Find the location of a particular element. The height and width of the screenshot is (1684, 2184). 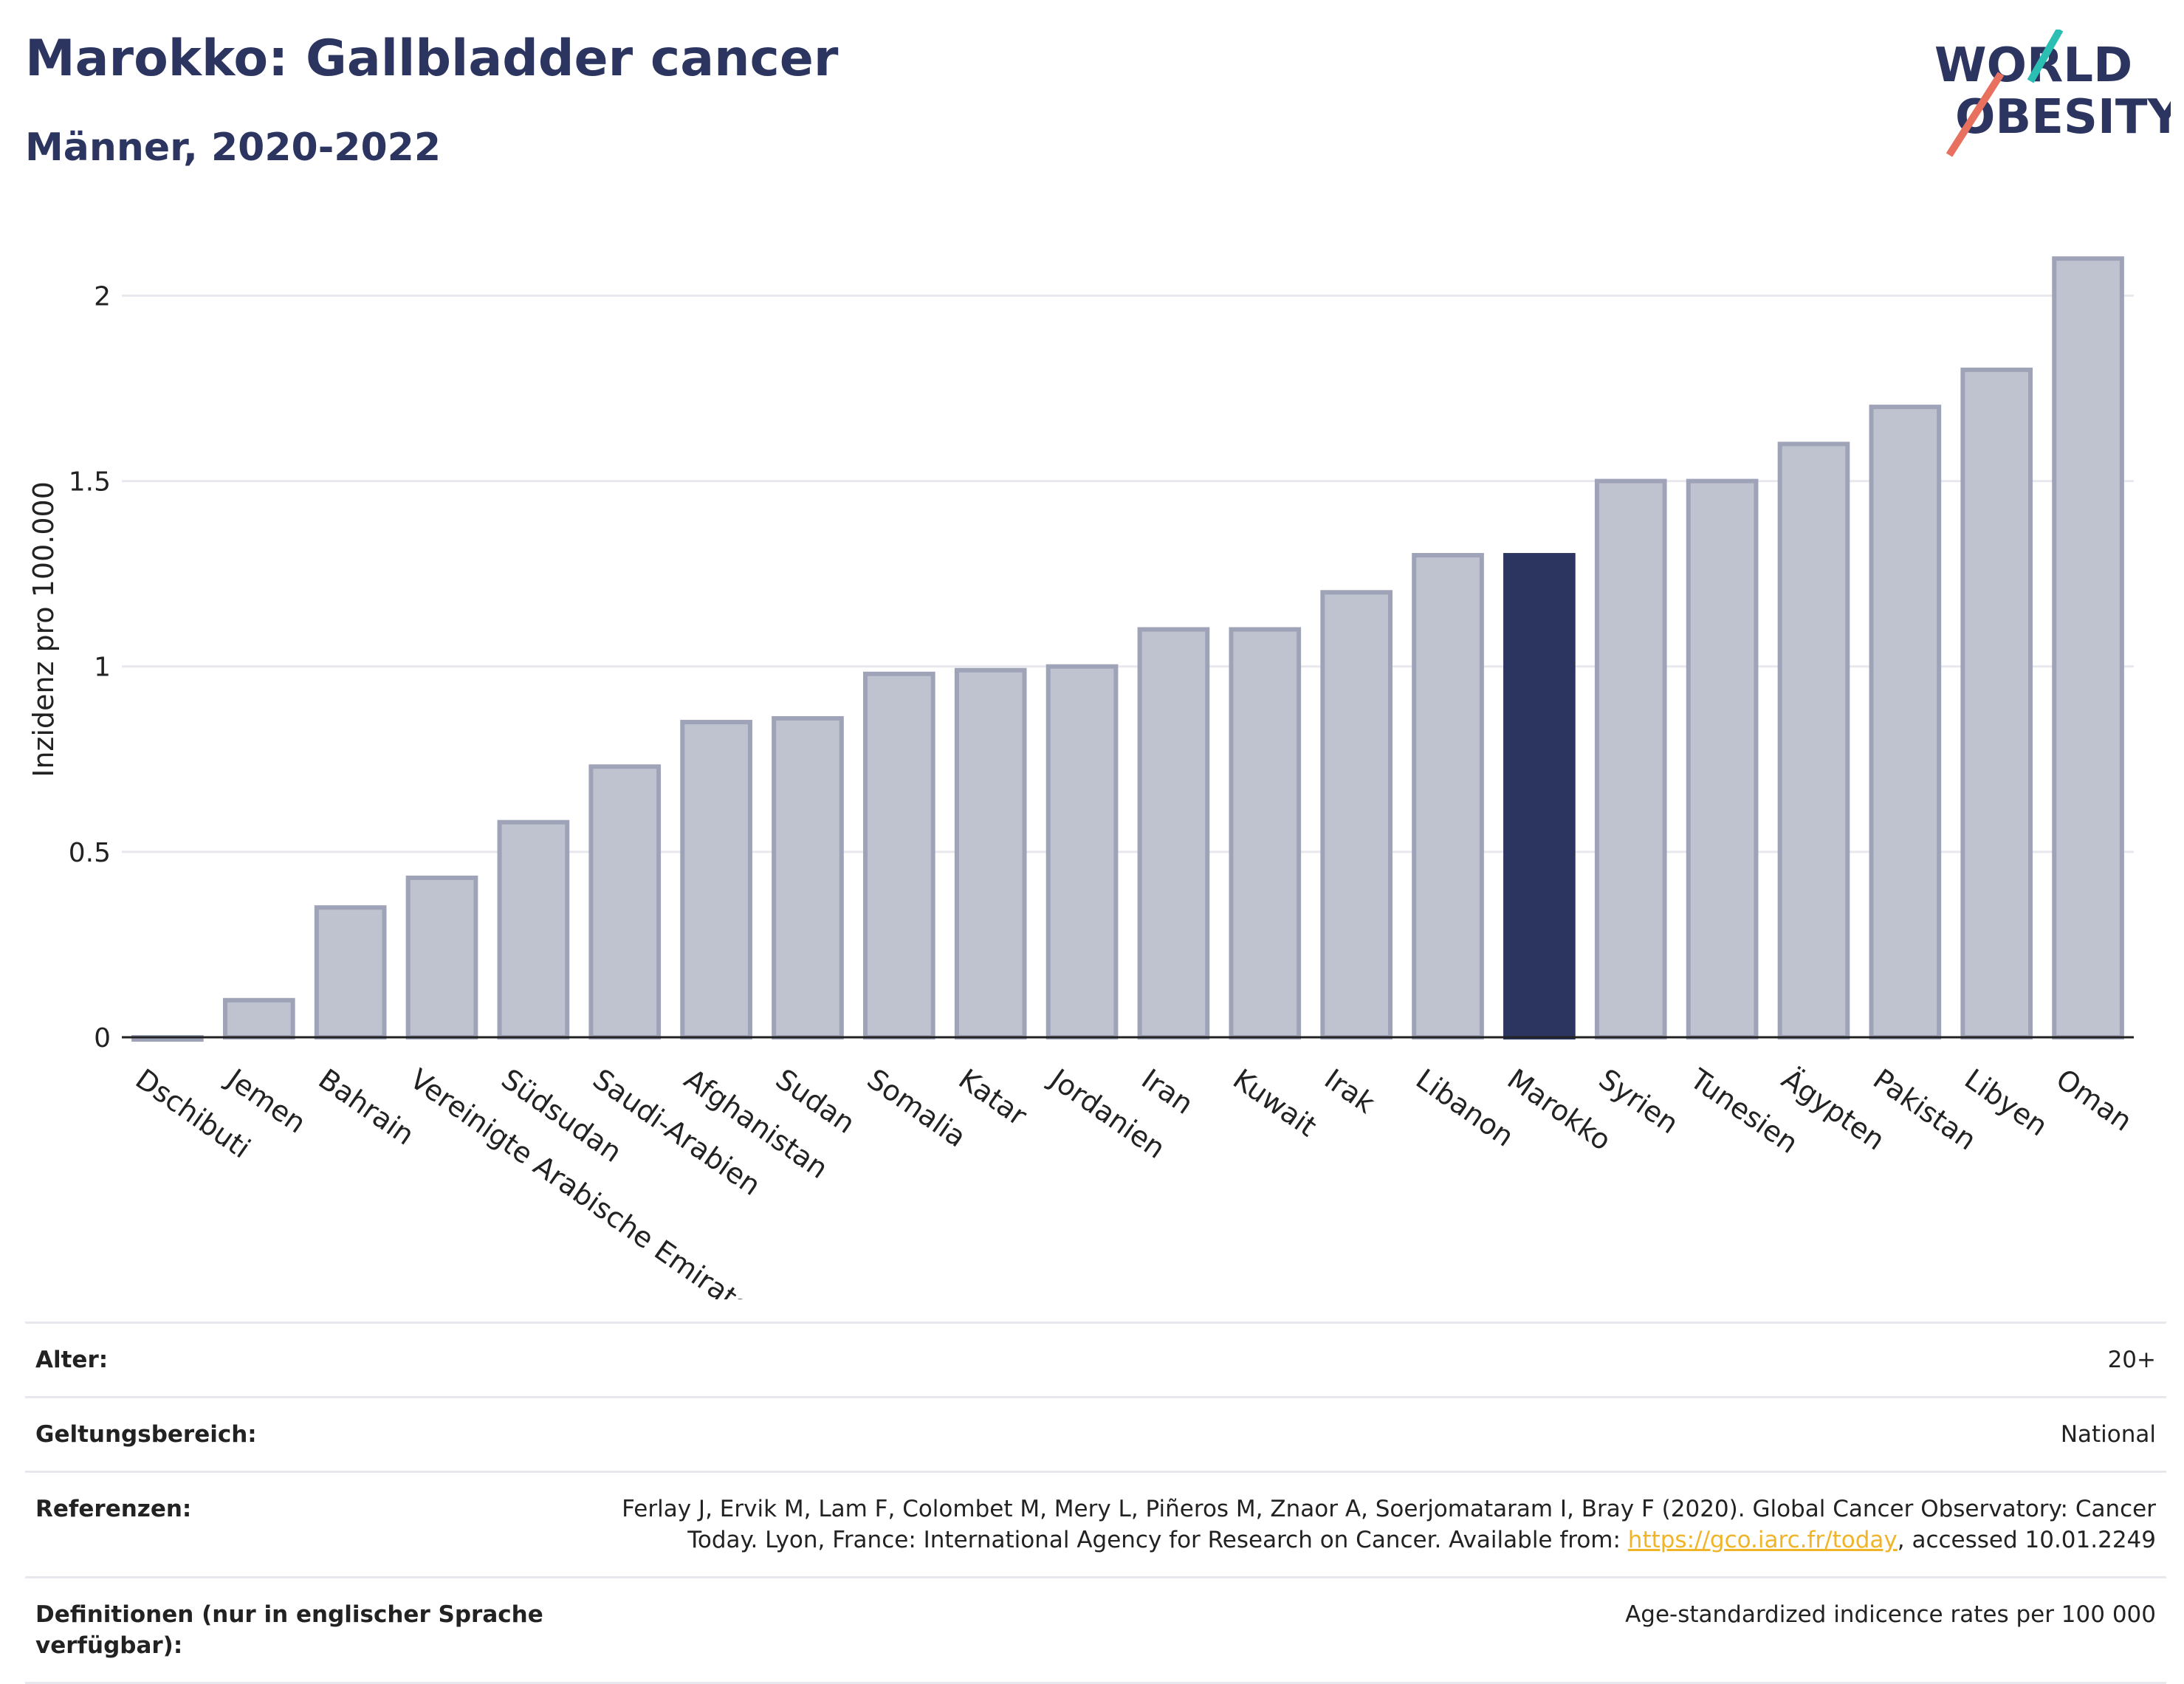

world-obesity-logo: WORLD OBESITY is located at coordinates (2052, 93).